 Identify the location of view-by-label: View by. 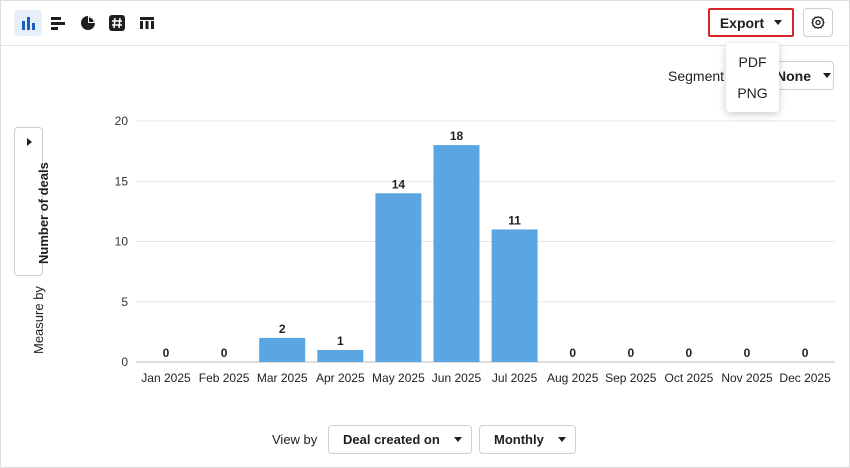
(295, 439).